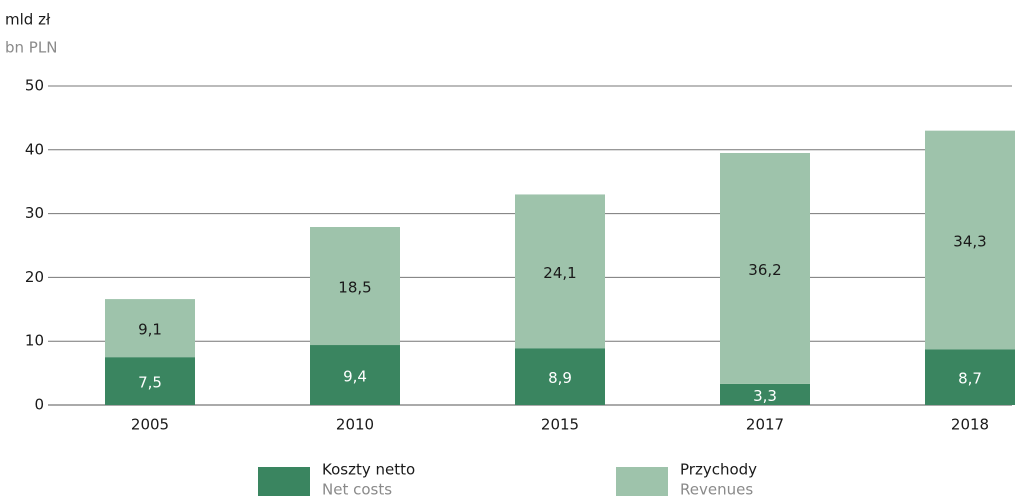  I want to click on value-label: 24,1, so click(559, 273).